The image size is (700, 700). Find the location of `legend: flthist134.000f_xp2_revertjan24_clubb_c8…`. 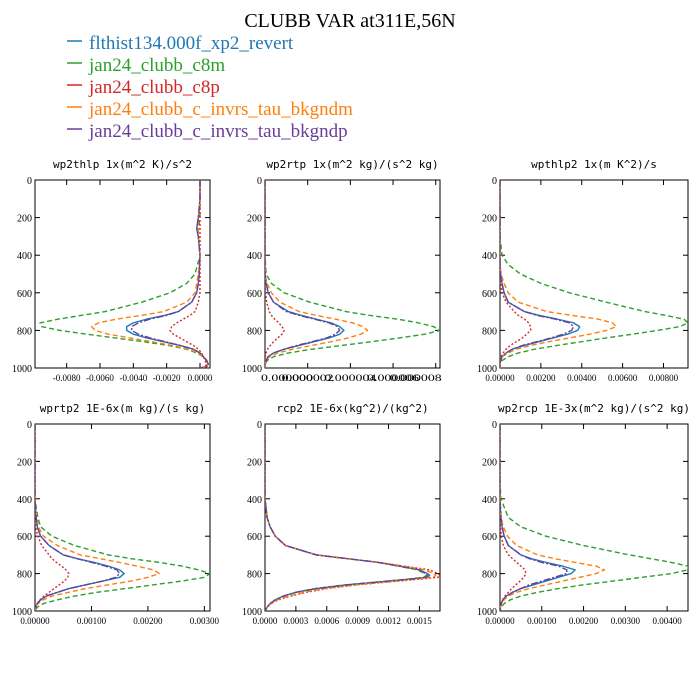

legend: flthist134.000f_xp2_revertjan24_clubb_c8… is located at coordinates (210, 87).